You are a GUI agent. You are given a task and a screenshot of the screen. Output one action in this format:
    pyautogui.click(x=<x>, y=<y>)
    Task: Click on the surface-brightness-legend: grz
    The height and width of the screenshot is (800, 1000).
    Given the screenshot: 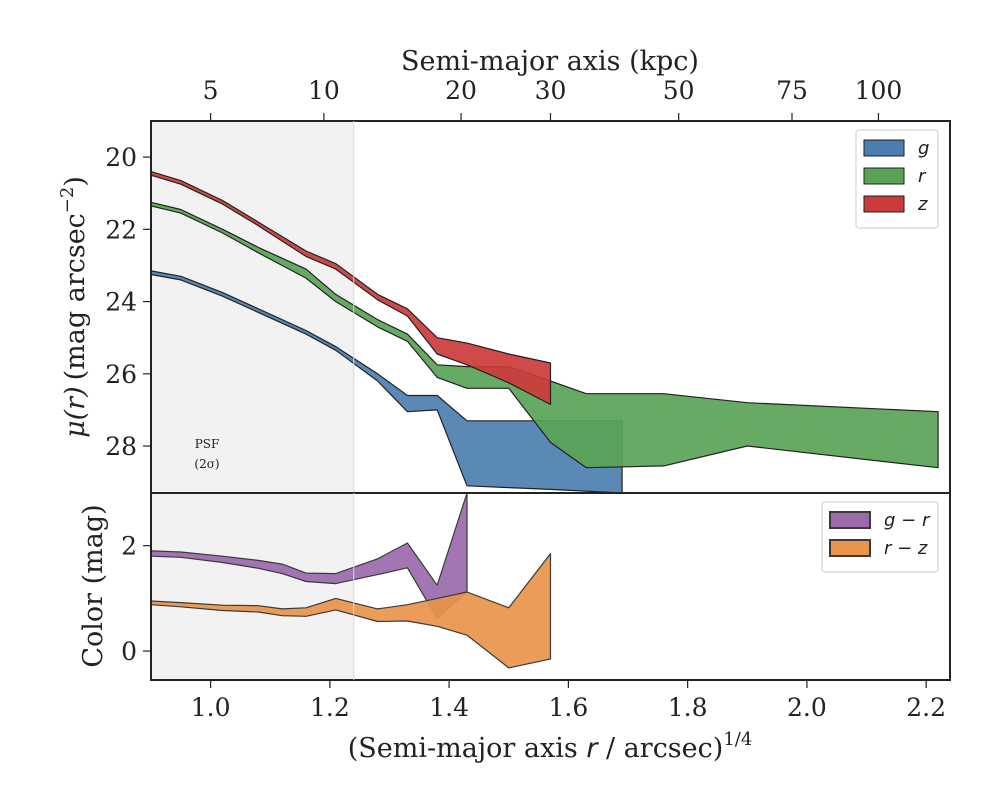 What is the action you would take?
    pyautogui.click(x=897, y=179)
    